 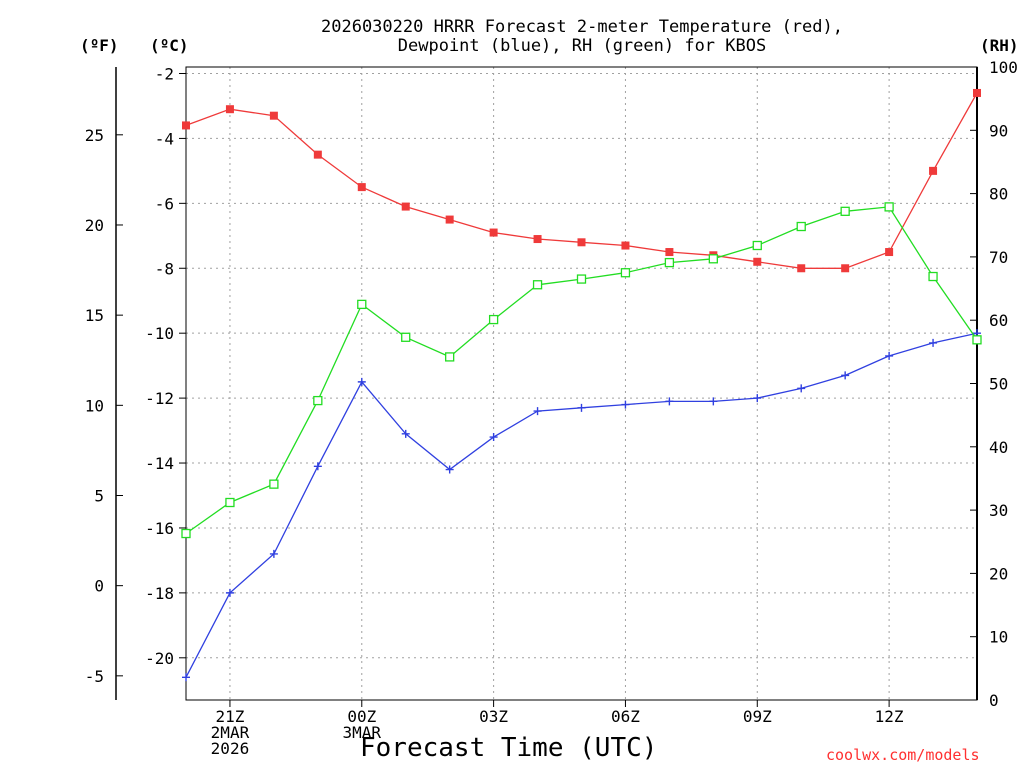 What do you see at coordinates (99, 586) in the screenshot?
I see `fahrenheit-tick-label: 0` at bounding box center [99, 586].